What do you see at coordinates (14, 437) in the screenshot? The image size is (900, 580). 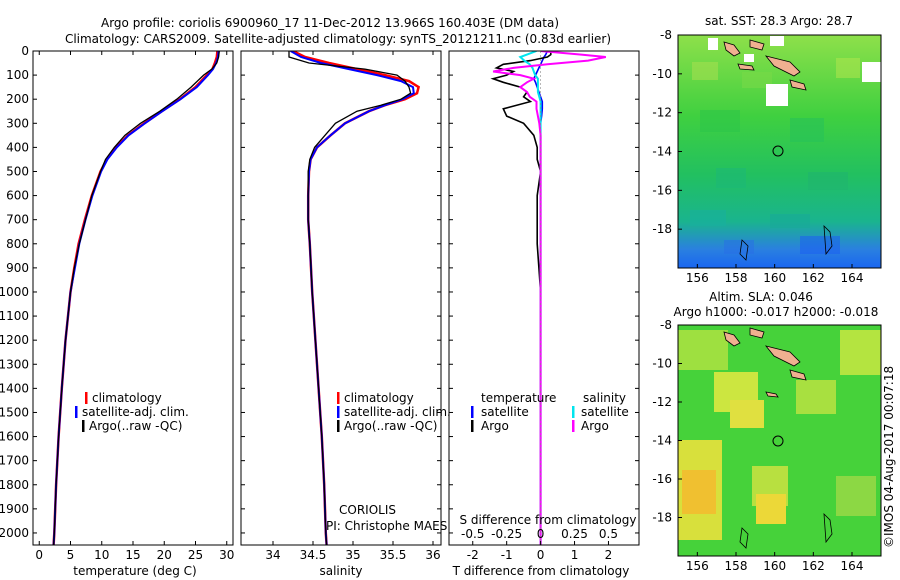 I see `y-tick-label: 1600` at bounding box center [14, 437].